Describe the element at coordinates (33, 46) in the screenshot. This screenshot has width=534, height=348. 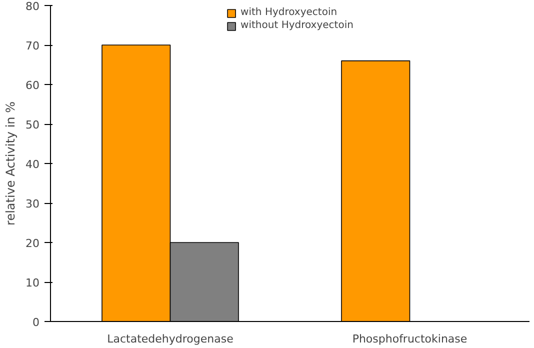
I see `y-tick-label: 70` at that location.